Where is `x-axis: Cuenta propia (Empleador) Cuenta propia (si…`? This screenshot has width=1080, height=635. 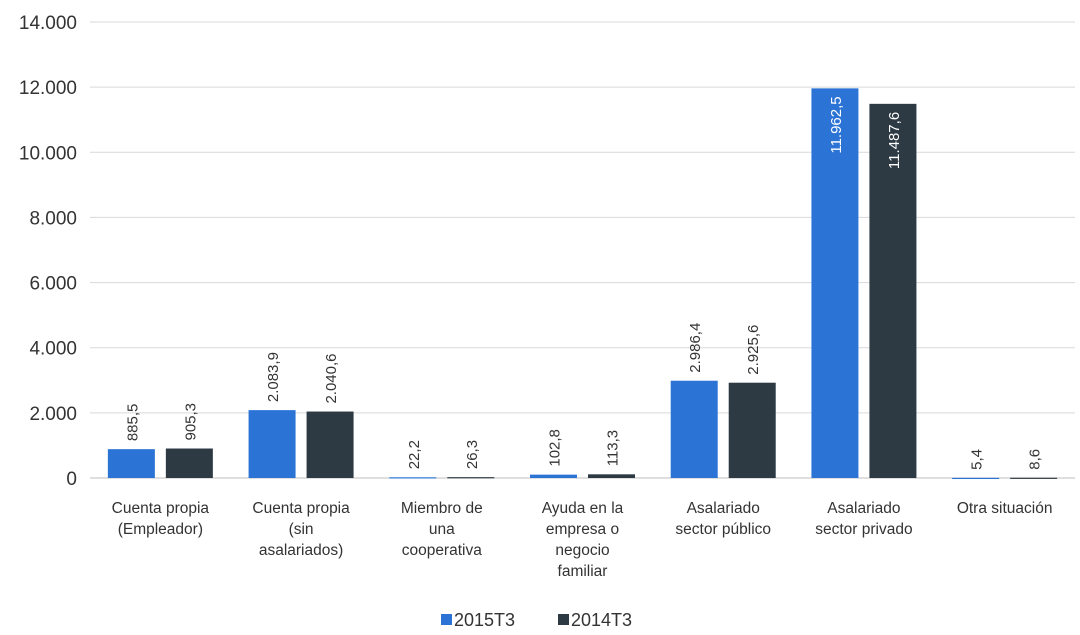 x-axis: Cuenta propia (Empleador) Cuenta propia (si… is located at coordinates (582, 540).